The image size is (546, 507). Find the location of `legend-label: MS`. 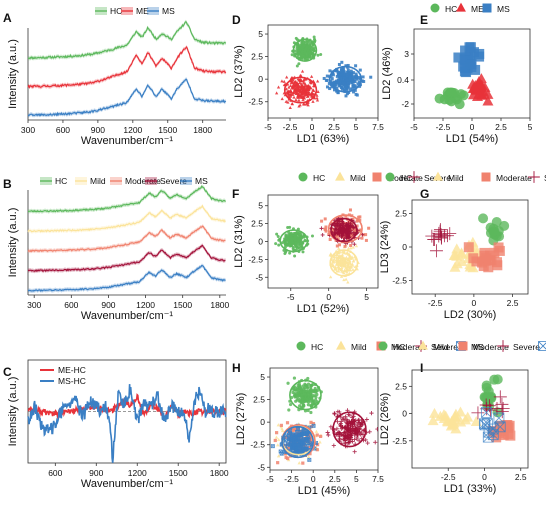

legend-label: MS is located at coordinates (168, 11).